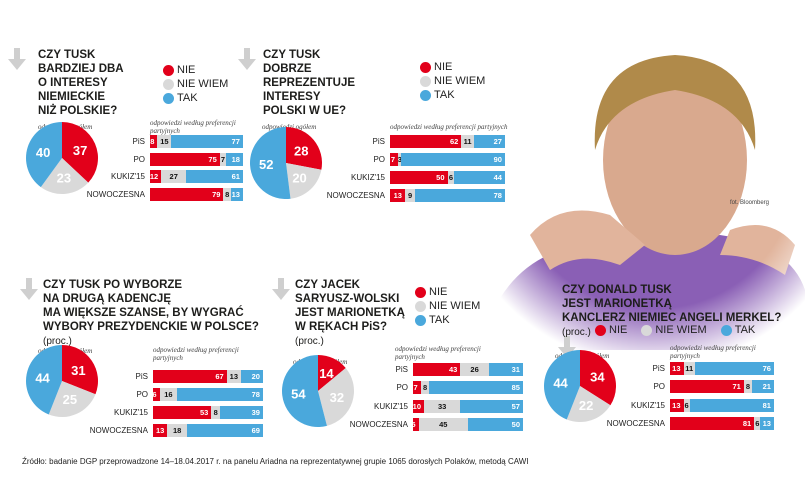  Describe the element at coordinates (474, 369) in the screenshot. I see `bar-segment-nie-wiem: 26` at that location.